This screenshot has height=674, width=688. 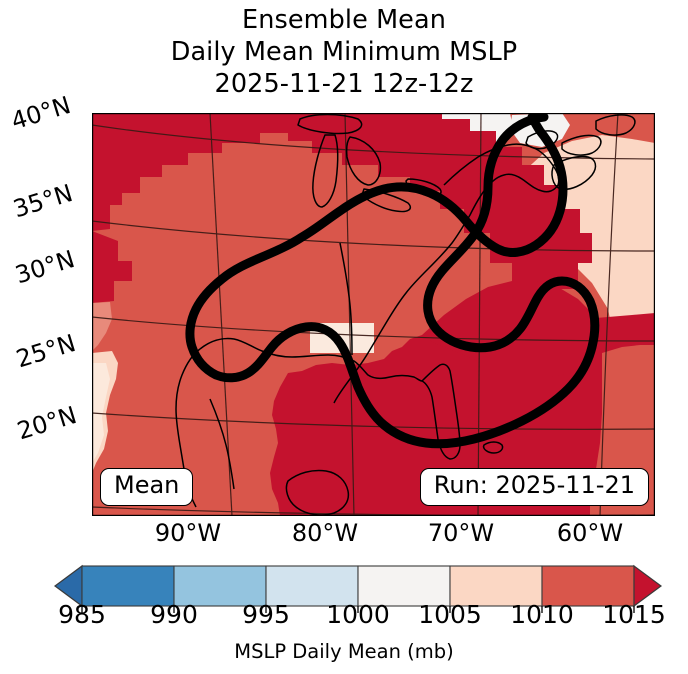 What do you see at coordinates (82, 614) in the screenshot?
I see `colorbar-ticklabel-985: 985` at bounding box center [82, 614].